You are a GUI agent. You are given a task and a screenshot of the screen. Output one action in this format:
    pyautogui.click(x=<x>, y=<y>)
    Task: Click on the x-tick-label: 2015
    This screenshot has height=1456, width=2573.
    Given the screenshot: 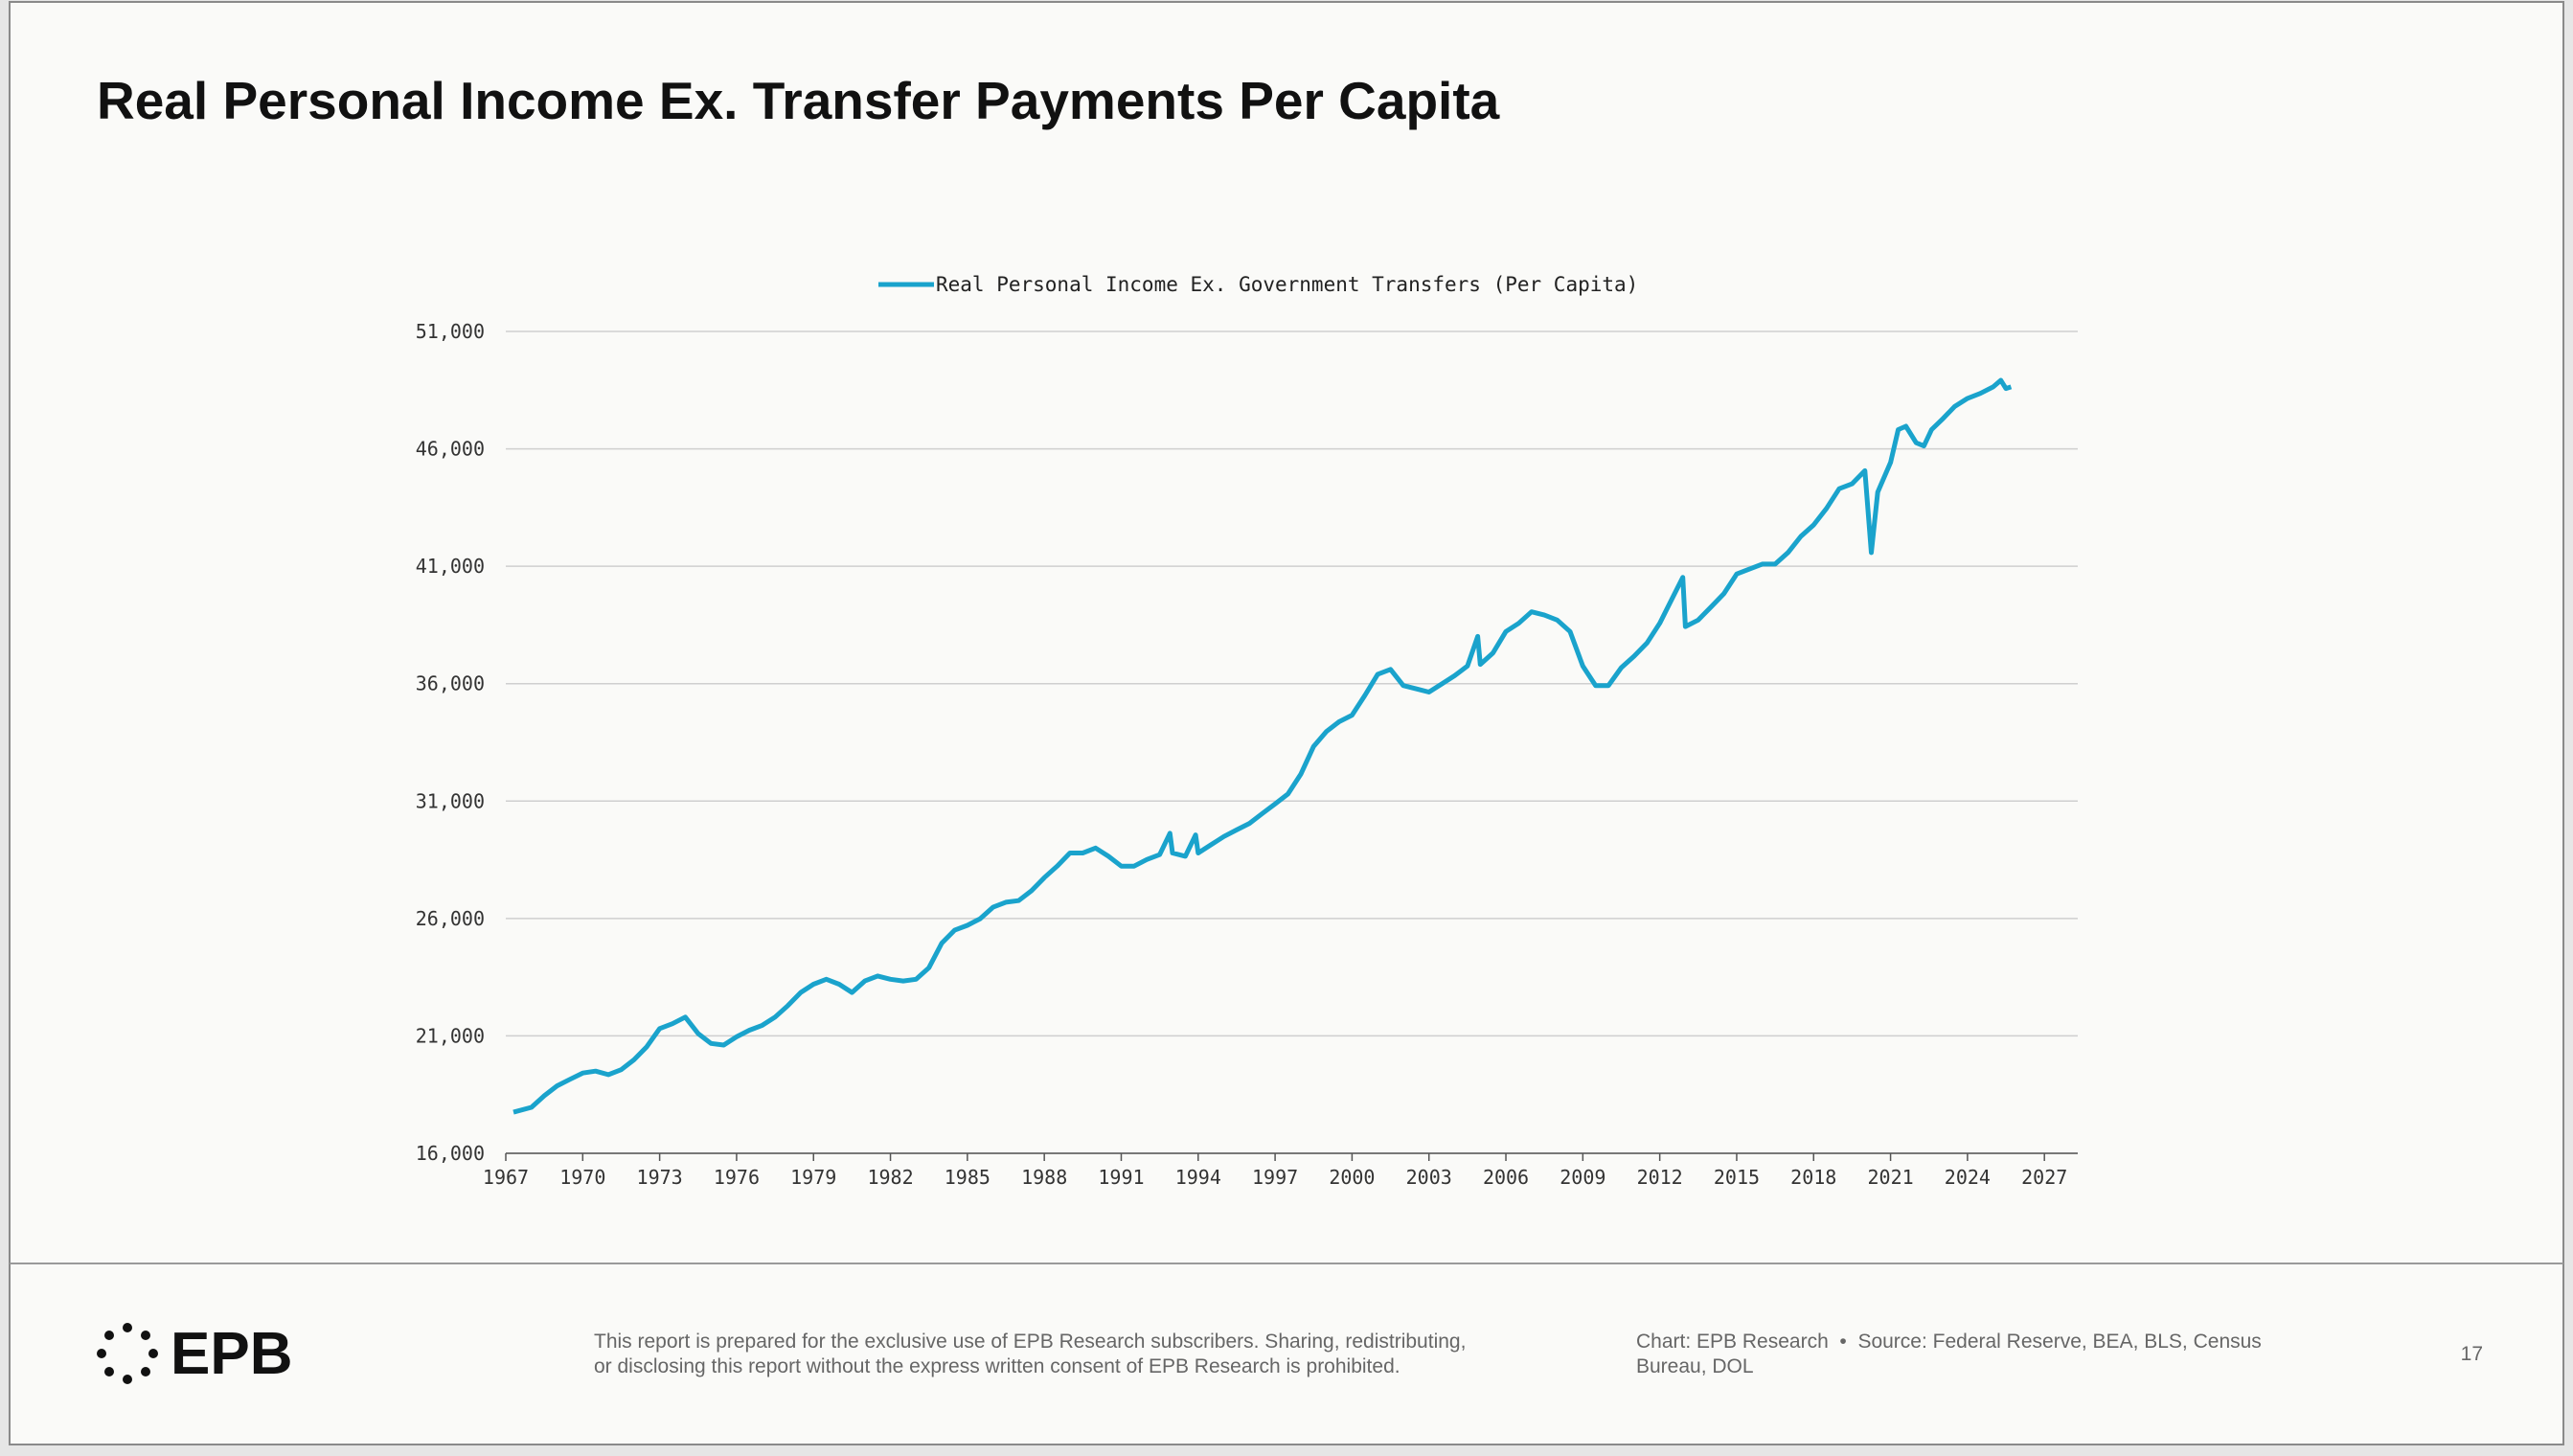 What is the action you would take?
    pyautogui.click(x=1737, y=1177)
    